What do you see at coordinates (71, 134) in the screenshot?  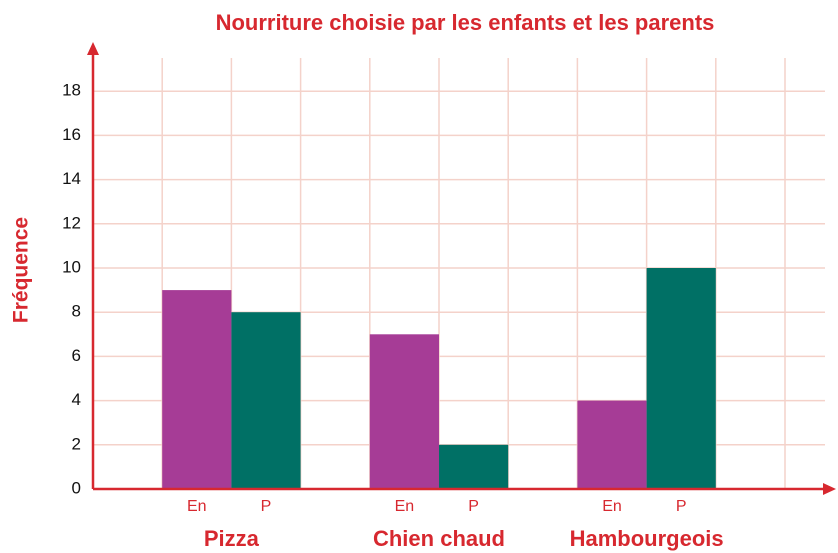 I see `y-tick-label: 16` at bounding box center [71, 134].